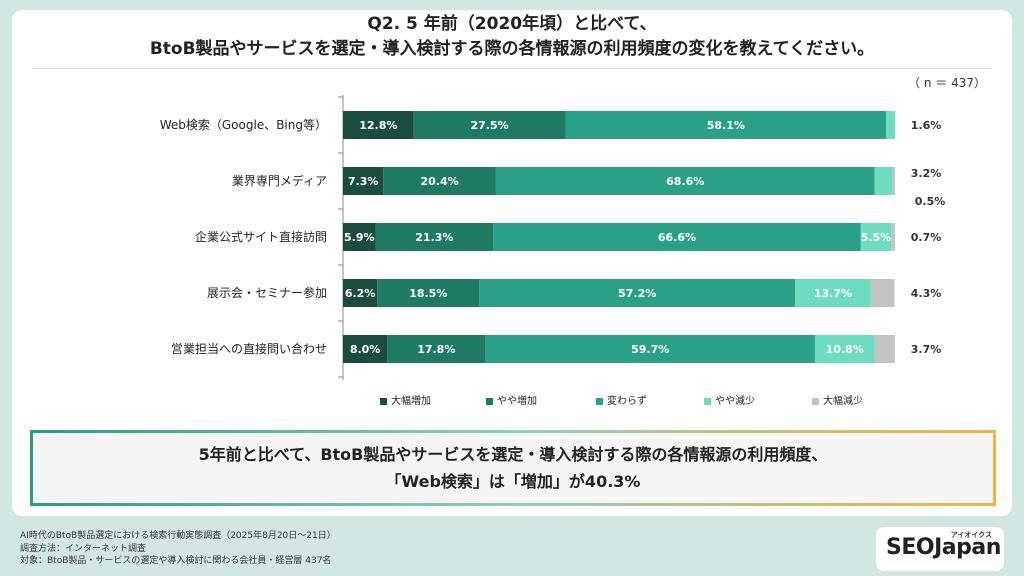 The height and width of the screenshot is (576, 1024). Describe the element at coordinates (947, 83) in the screenshot. I see `sample-size-label: （ n ＝ 437）` at that location.